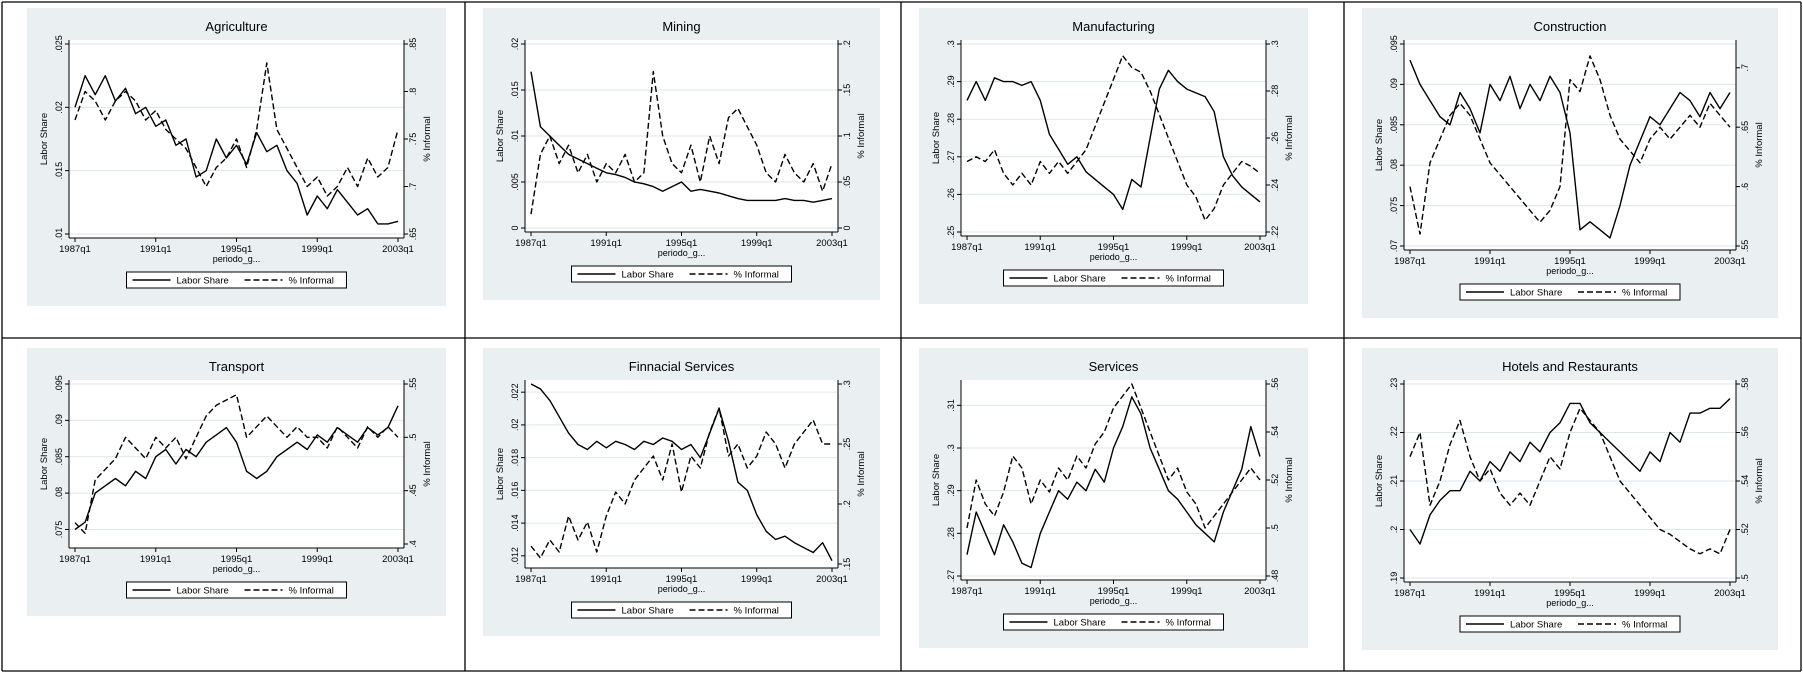 Image resolution: width=1803 pixels, height=673 pixels. What do you see at coordinates (951, 576) in the screenshot?
I see `left-tick-label: .27` at bounding box center [951, 576].